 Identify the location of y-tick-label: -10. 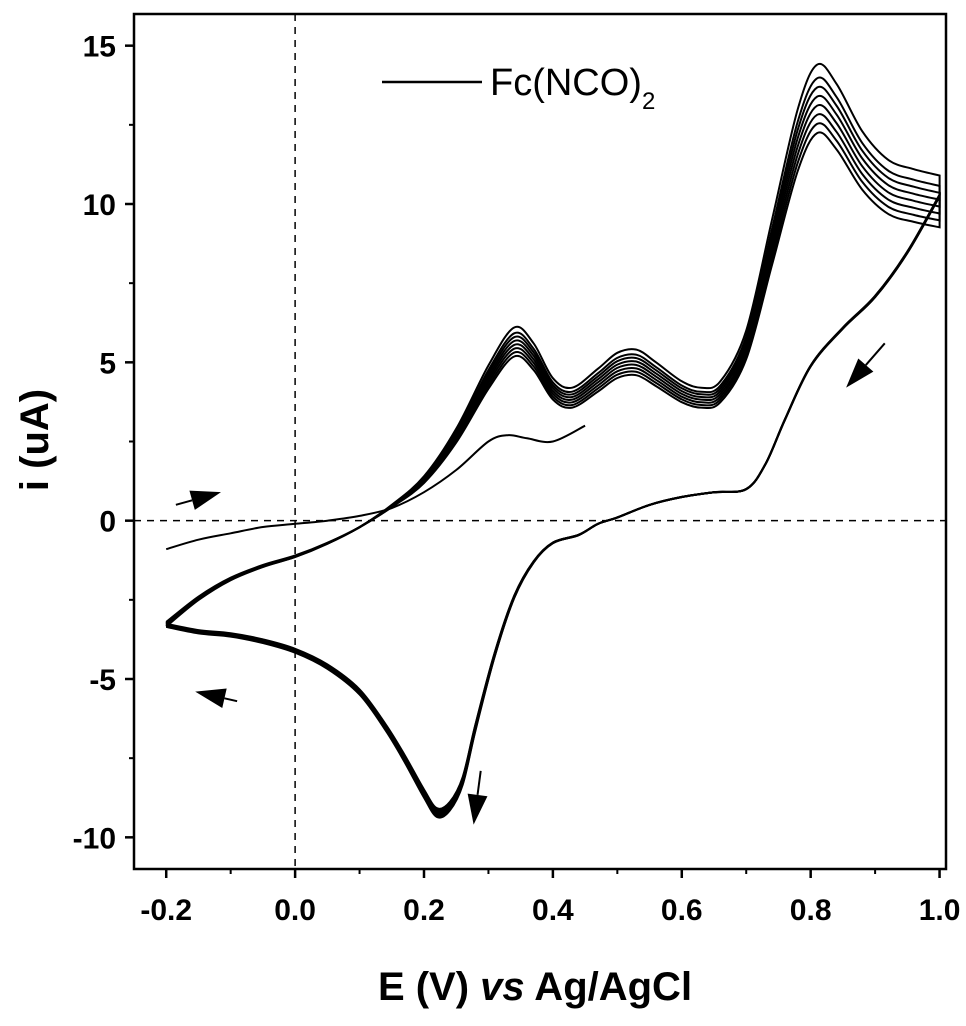
(94, 838).